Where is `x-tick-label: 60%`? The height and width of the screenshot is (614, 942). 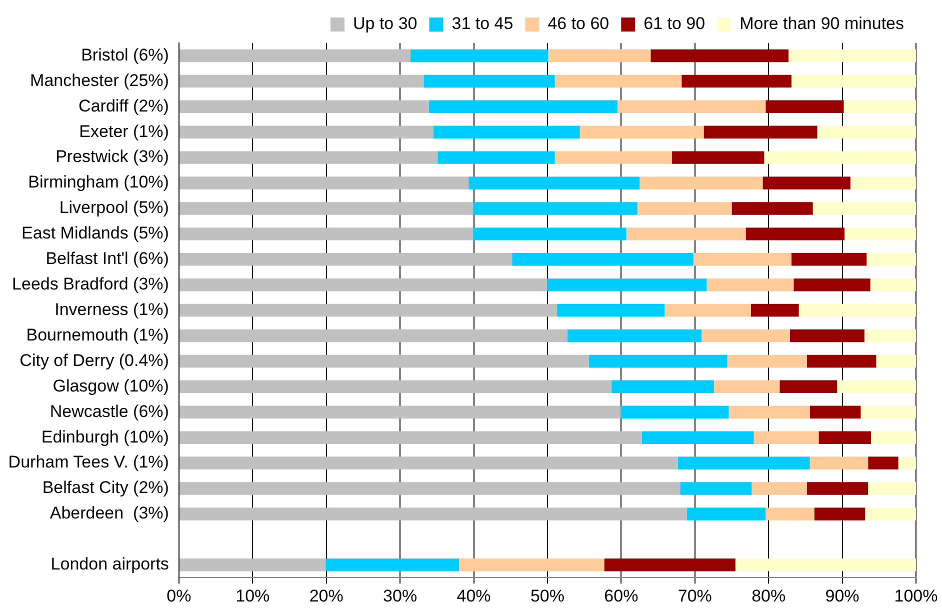 x-tick-label: 60% is located at coordinates (621, 596).